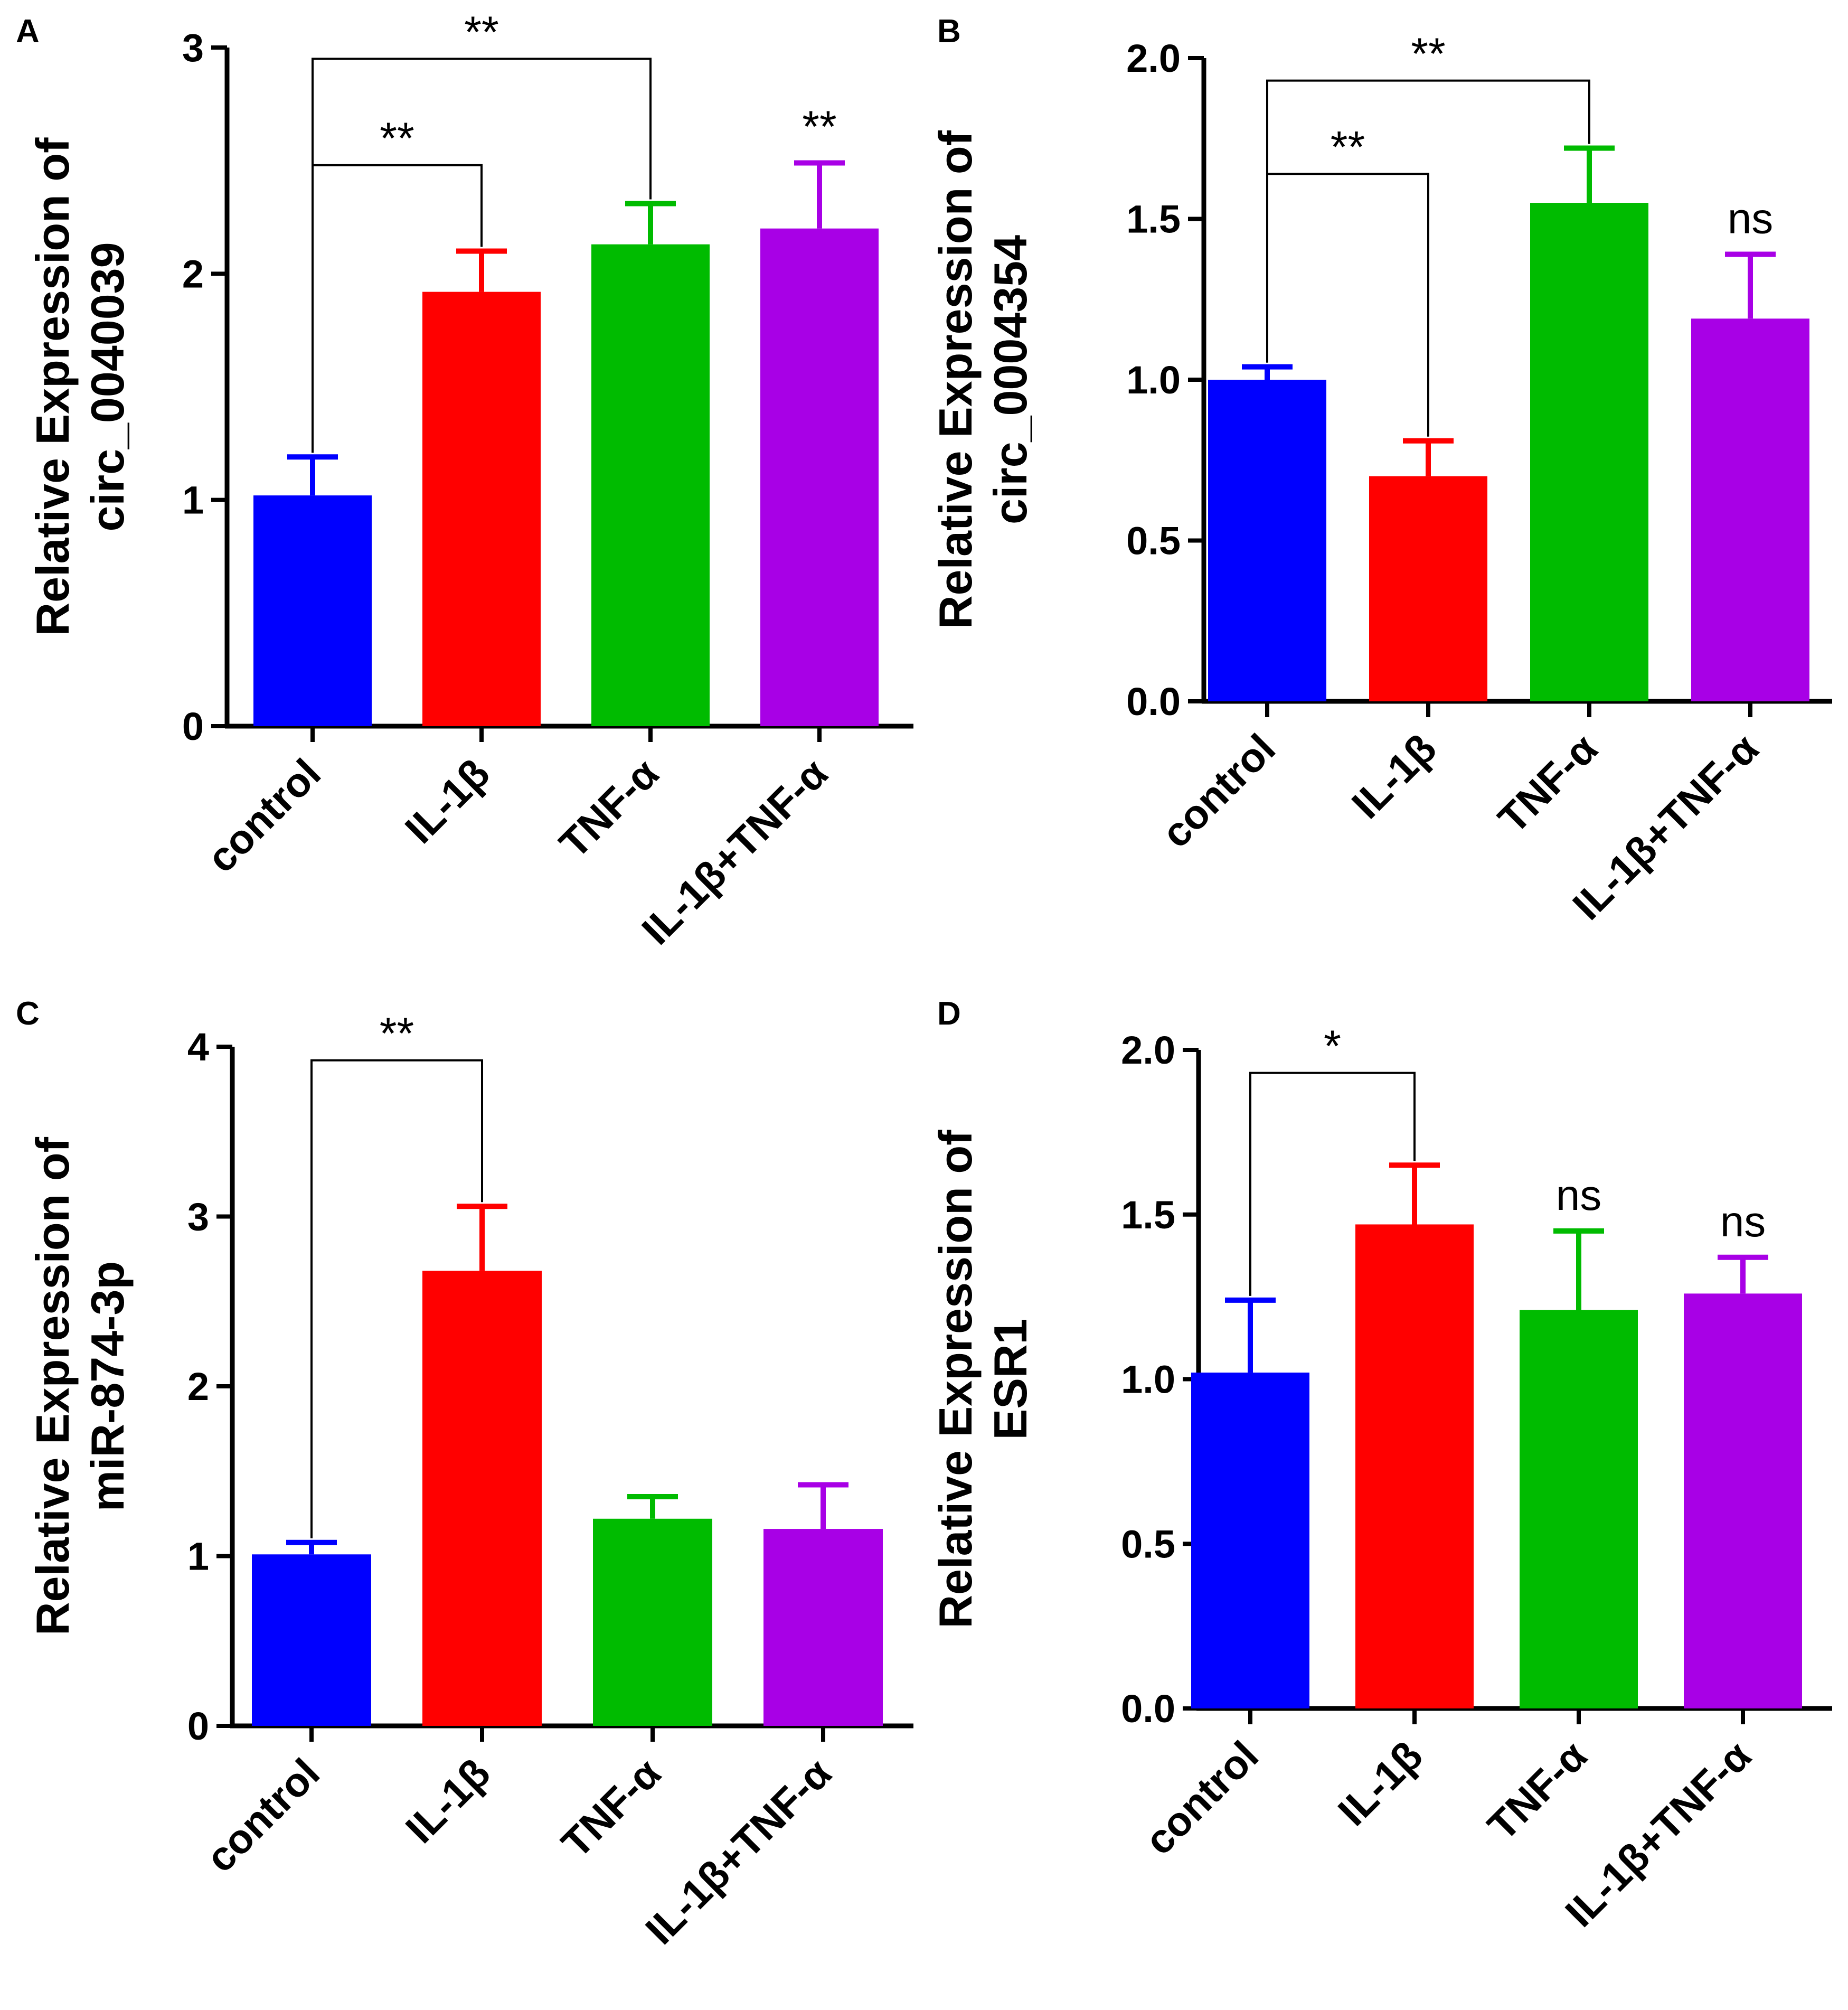 This screenshot has height=2010, width=1848. Describe the element at coordinates (1010, 1379) in the screenshot. I see `y-axis-title-line: ESR1` at that location.